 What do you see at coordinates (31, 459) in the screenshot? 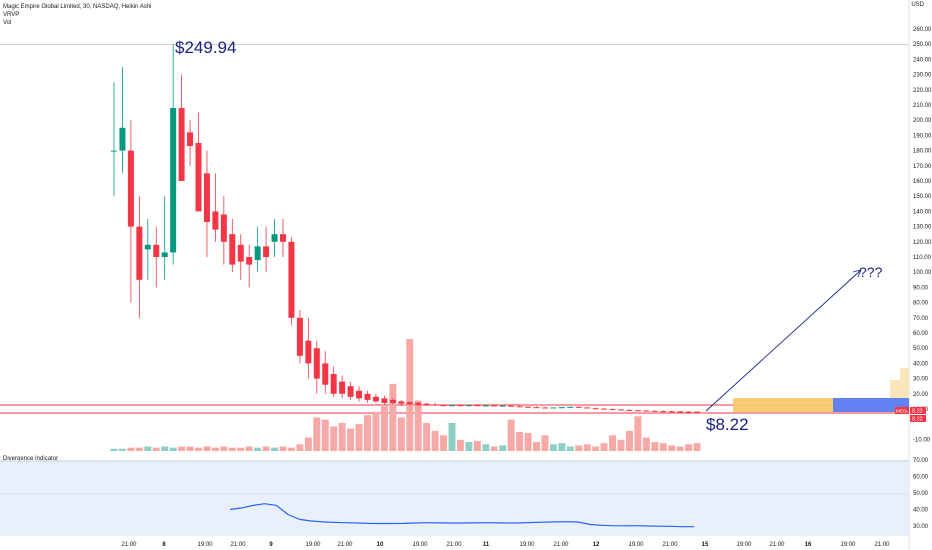
I see `divergence-title: Divergence Indicator` at bounding box center [31, 459].